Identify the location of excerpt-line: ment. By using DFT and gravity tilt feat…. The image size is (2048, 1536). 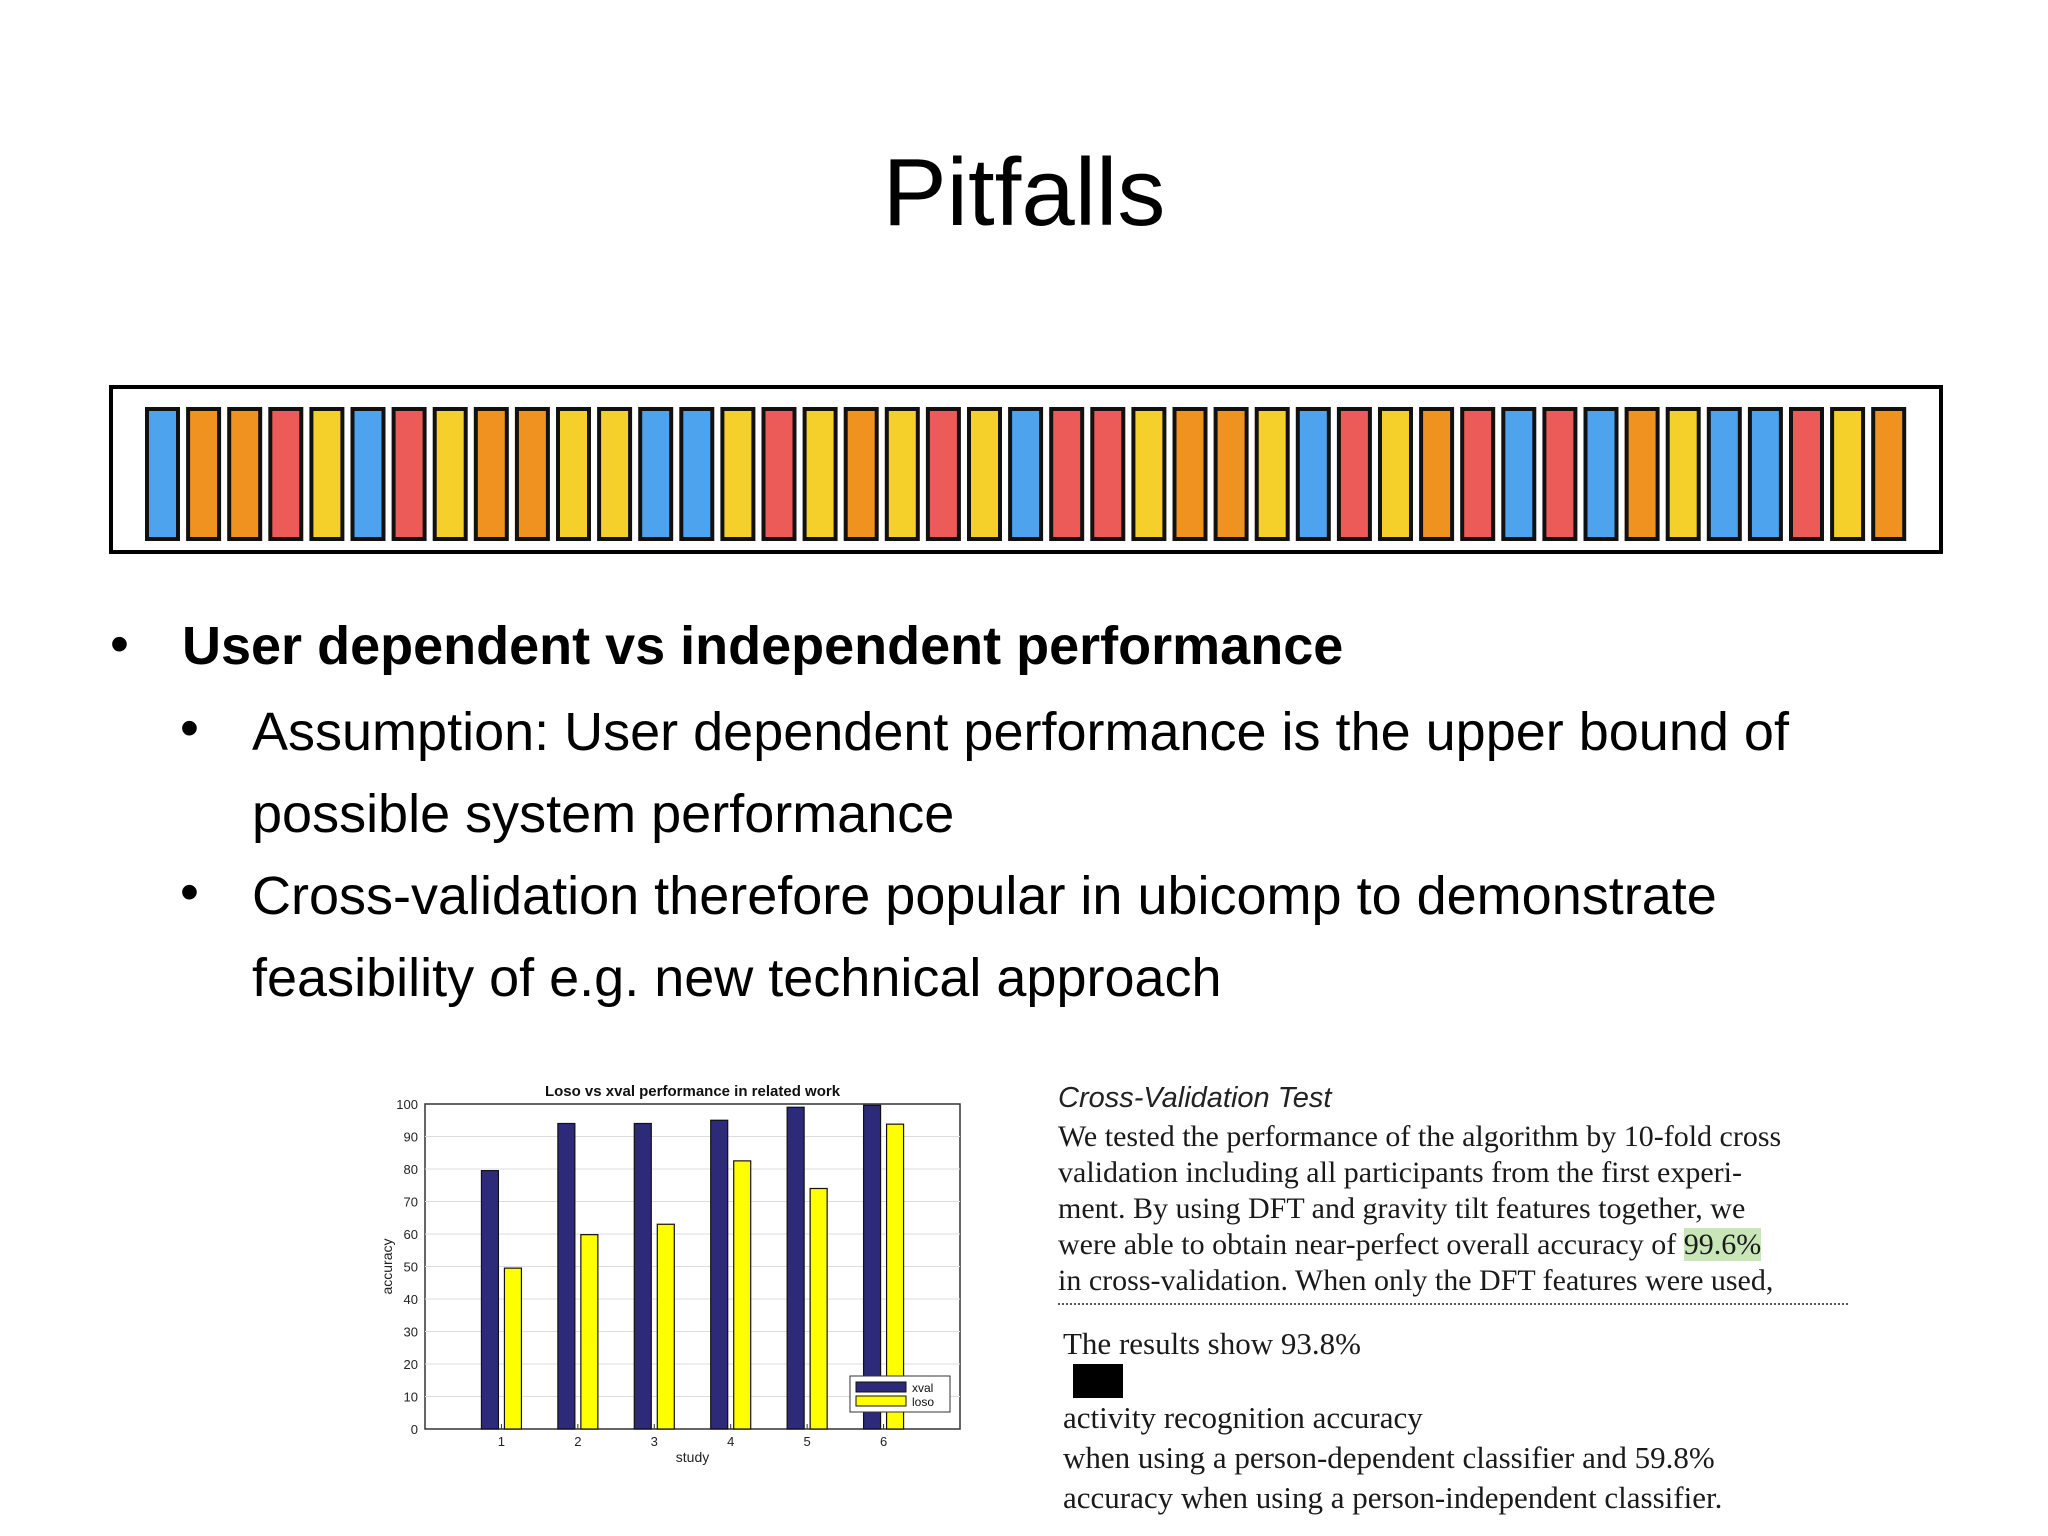
(1402, 1208).